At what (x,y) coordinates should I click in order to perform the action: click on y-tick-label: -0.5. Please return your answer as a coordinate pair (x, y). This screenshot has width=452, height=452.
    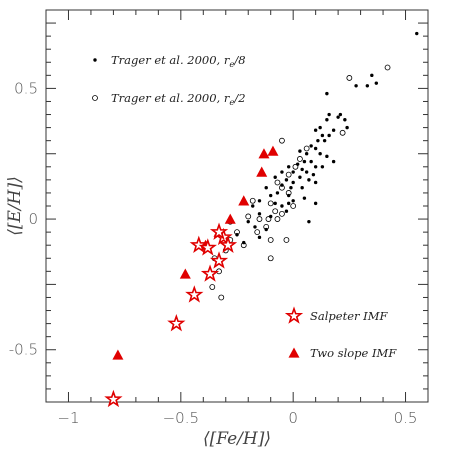
    Looking at the image, I should click on (23, 350).